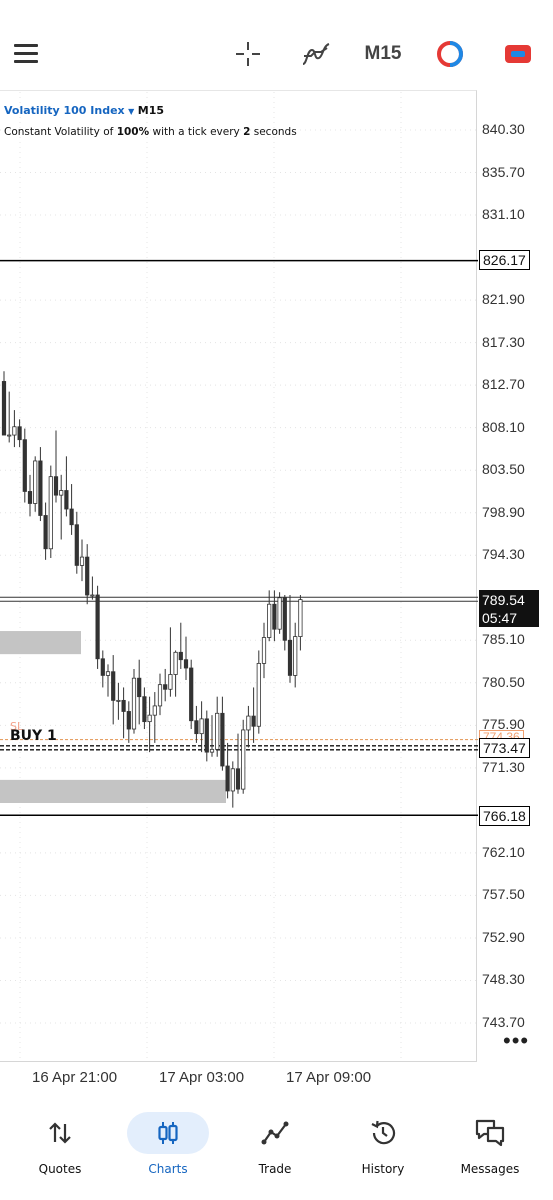 The height and width of the screenshot is (1200, 553). I want to click on messages-icon, so click(490, 1133).